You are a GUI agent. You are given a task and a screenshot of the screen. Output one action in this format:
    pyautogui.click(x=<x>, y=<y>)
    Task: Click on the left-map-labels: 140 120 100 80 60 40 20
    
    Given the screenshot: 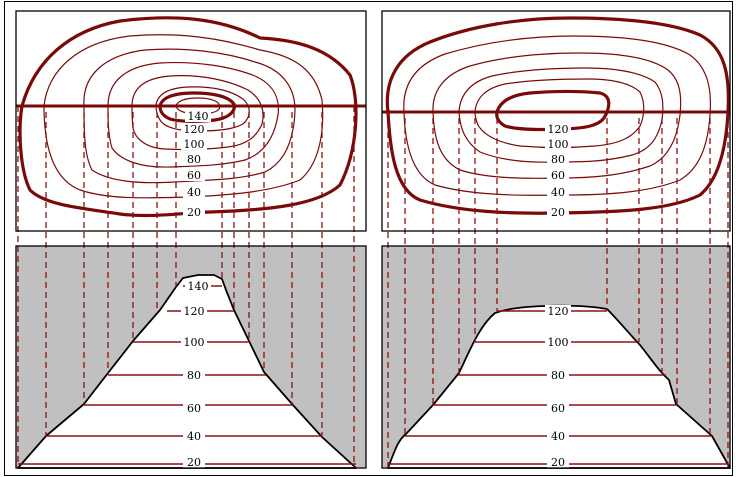 What is the action you would take?
    pyautogui.click(x=196, y=164)
    